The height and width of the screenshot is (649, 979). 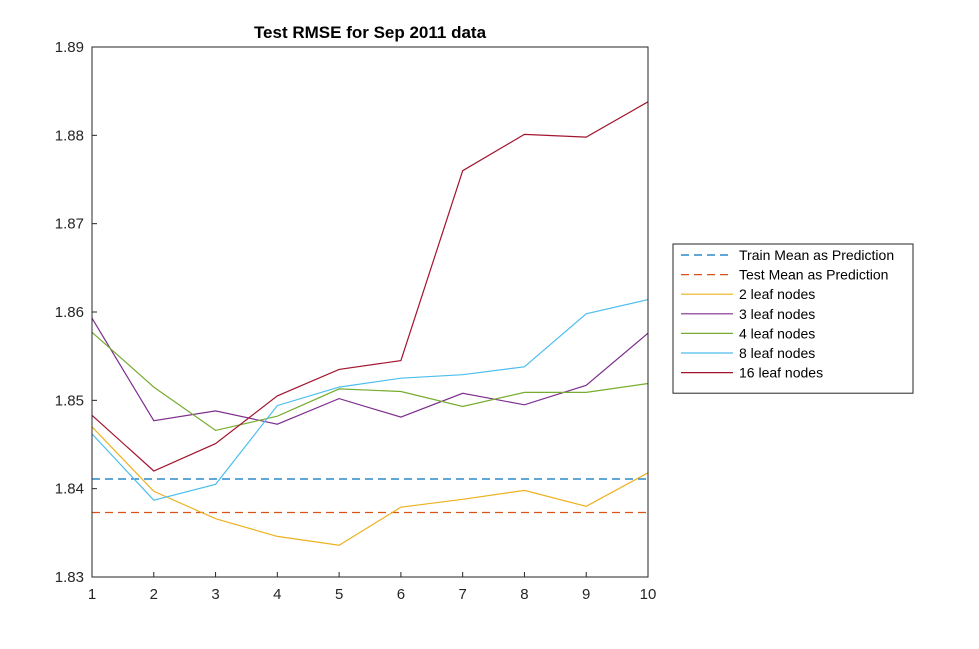 What do you see at coordinates (777, 333) in the screenshot?
I see `legend-label-4: 4 leaf nodes` at bounding box center [777, 333].